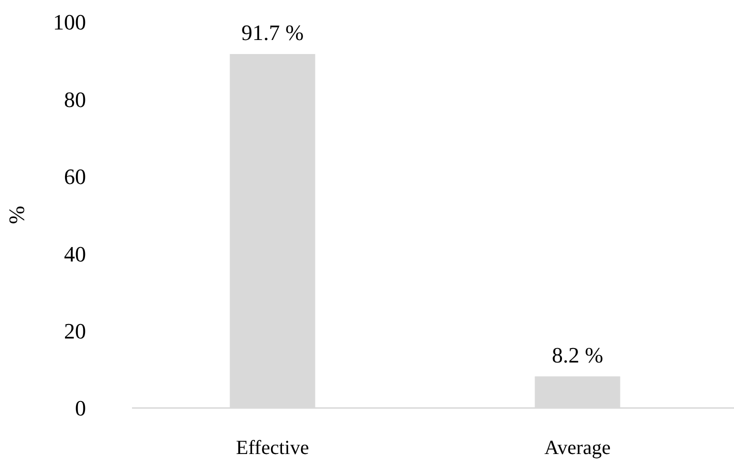  I want to click on y-tick-label: 20, so click(75, 331).